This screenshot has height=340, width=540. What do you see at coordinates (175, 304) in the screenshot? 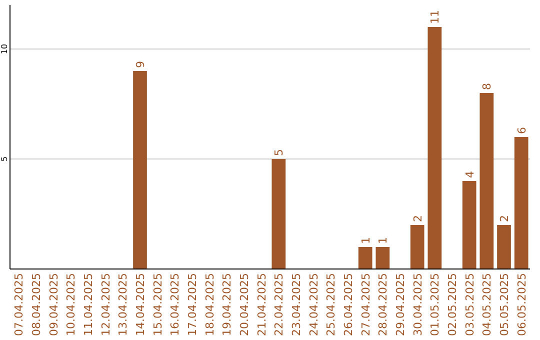
I see `x-tick-label: 16.04.2025` at bounding box center [175, 304].